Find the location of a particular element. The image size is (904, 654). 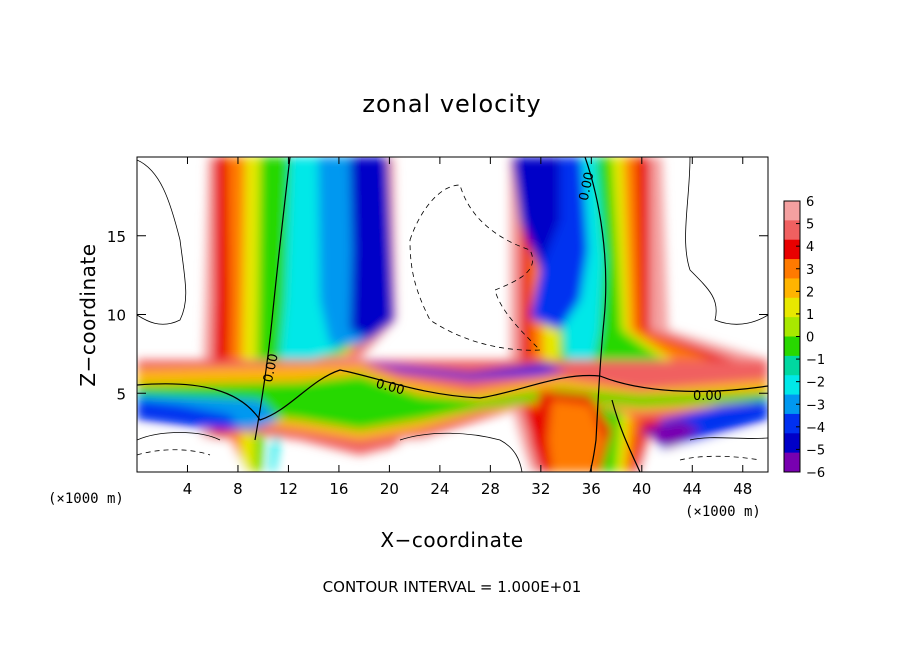

colorbar-tick-label: 3 is located at coordinates (810, 270).